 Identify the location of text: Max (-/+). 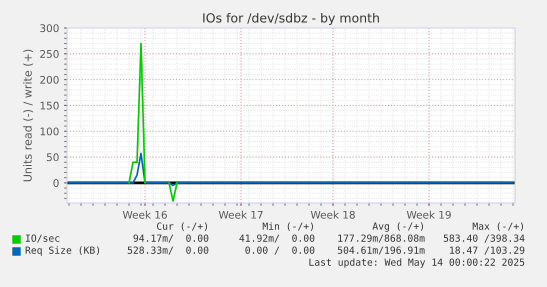
(497, 226).